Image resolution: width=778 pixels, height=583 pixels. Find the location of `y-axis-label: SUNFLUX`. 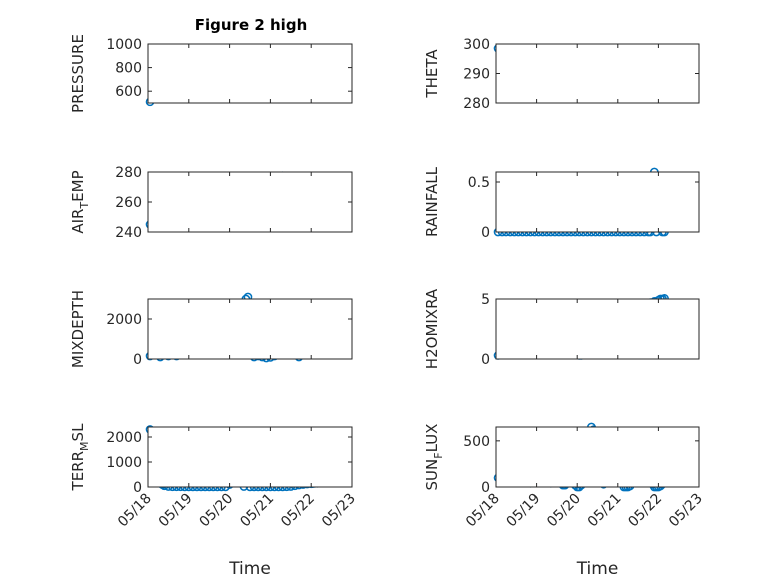

y-axis-label: SUNFLUX is located at coordinates (434, 457).